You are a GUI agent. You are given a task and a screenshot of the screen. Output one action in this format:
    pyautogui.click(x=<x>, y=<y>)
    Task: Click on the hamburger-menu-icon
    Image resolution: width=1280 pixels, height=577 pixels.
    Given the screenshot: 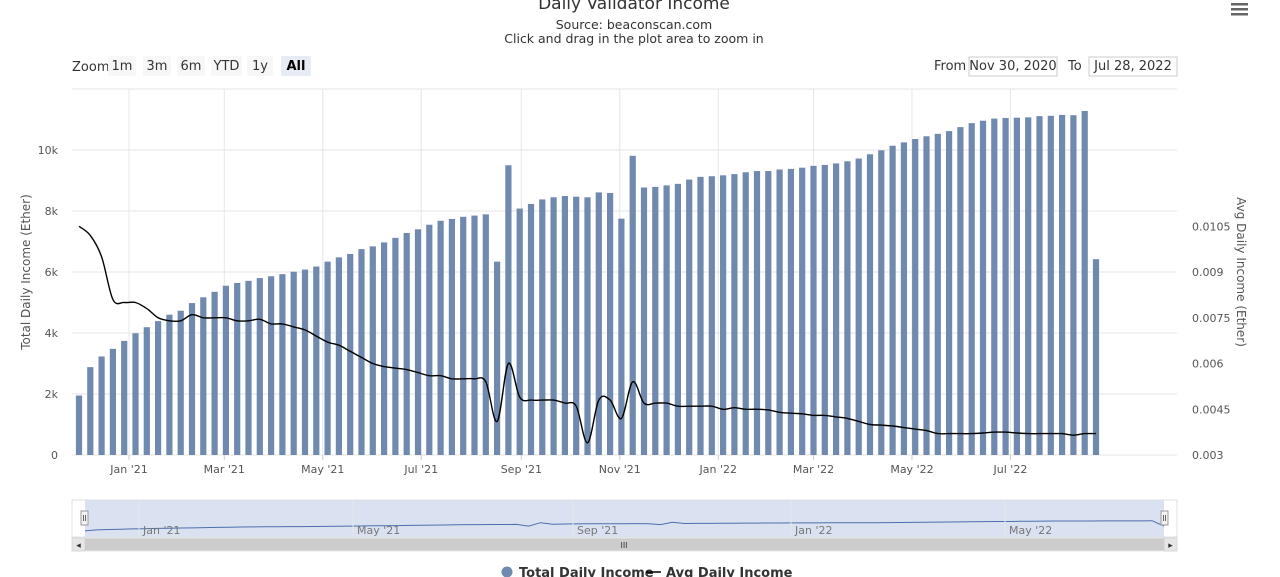 What is the action you would take?
    pyautogui.click(x=1239, y=9)
    